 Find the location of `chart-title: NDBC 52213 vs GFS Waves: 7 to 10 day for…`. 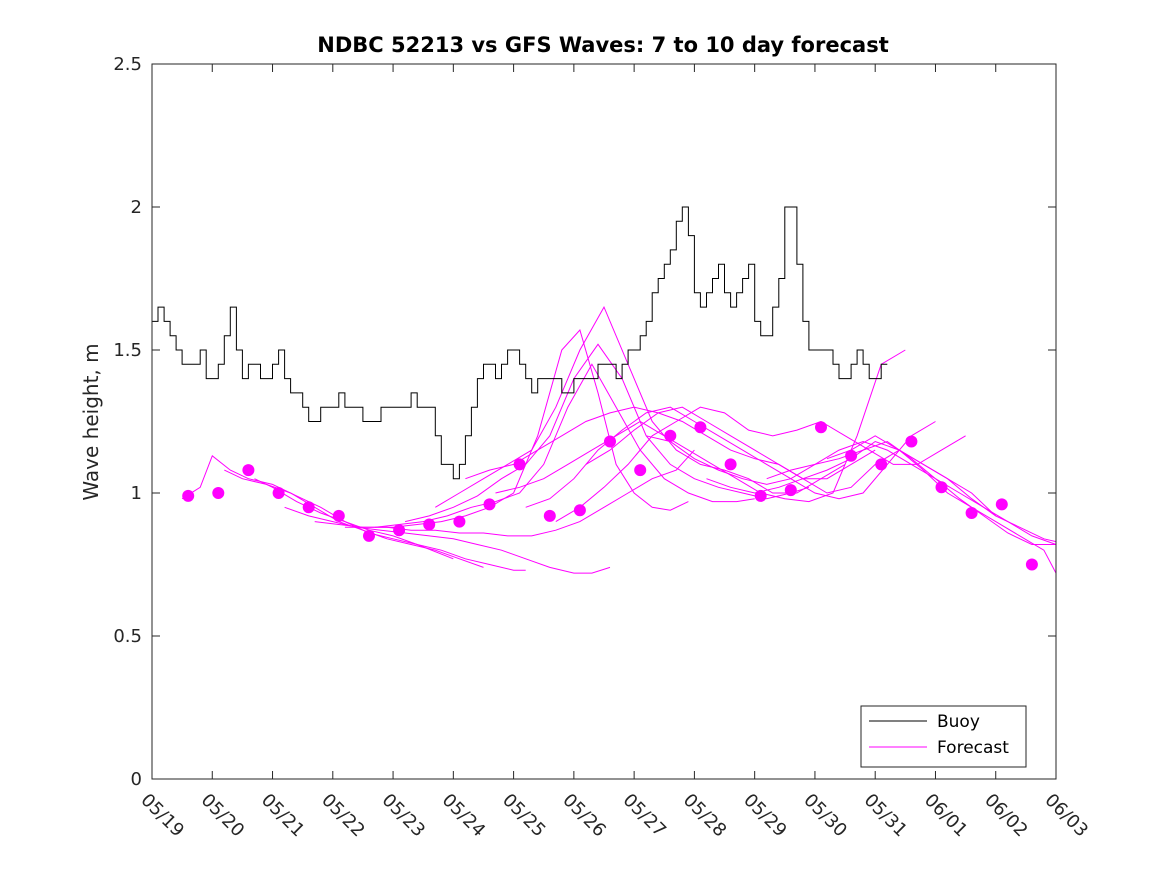

chart-title: NDBC 52213 vs GFS Waves: 7 to 10 day for… is located at coordinates (602, 45).